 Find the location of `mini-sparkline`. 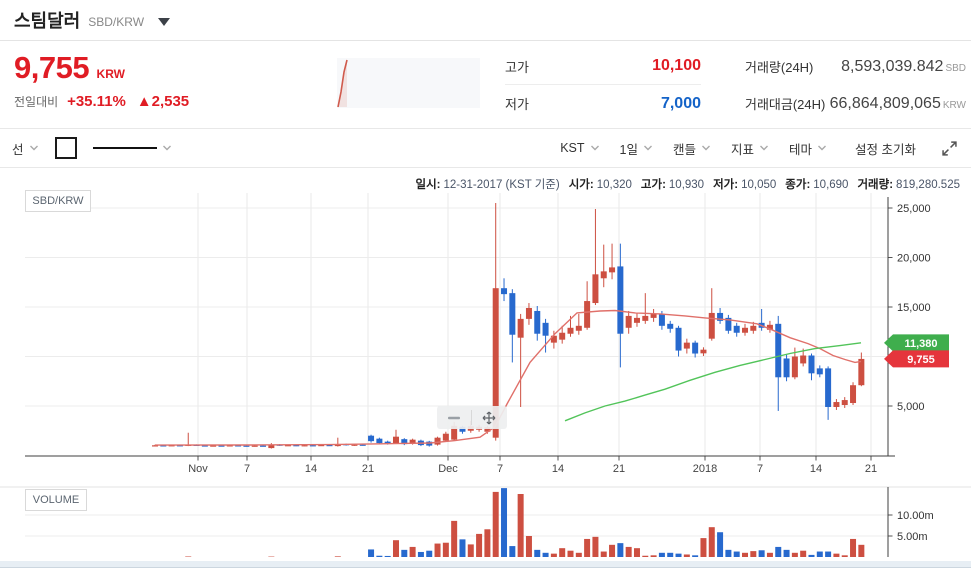

mini-sparkline is located at coordinates (408, 83).